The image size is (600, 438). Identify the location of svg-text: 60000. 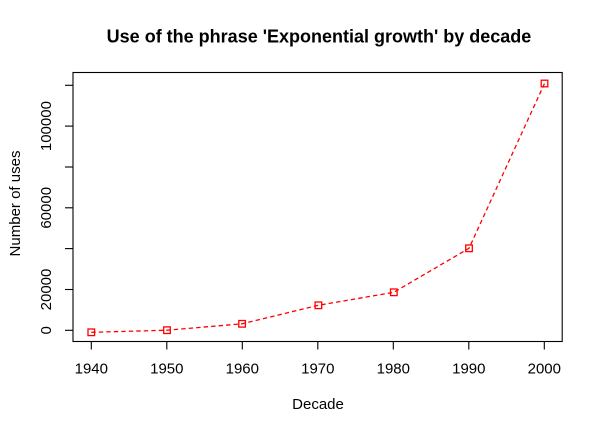
(46, 208).